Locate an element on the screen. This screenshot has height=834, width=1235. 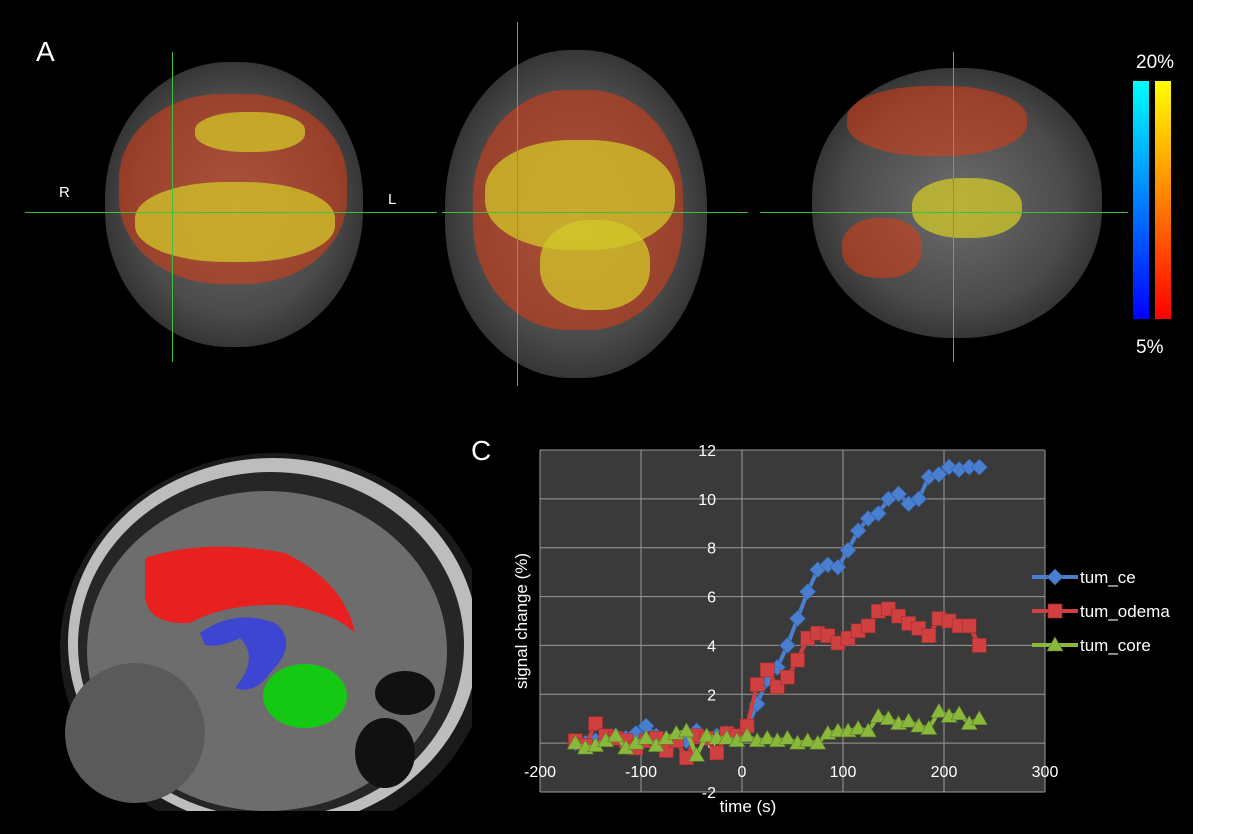
legend-item: tum_odema is located at coordinates (1101, 611).